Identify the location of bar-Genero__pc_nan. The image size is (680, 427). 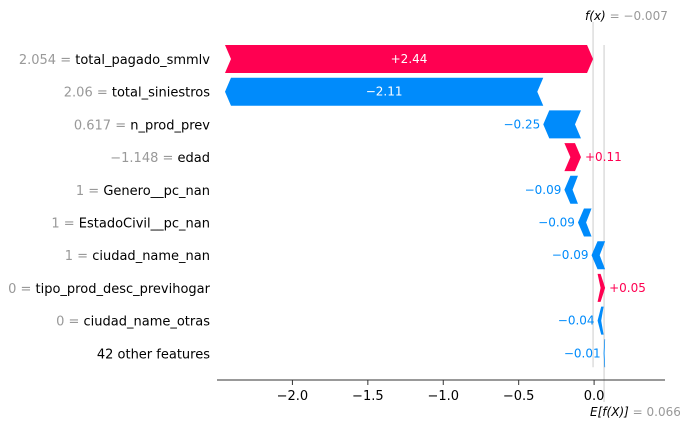
(571, 189).